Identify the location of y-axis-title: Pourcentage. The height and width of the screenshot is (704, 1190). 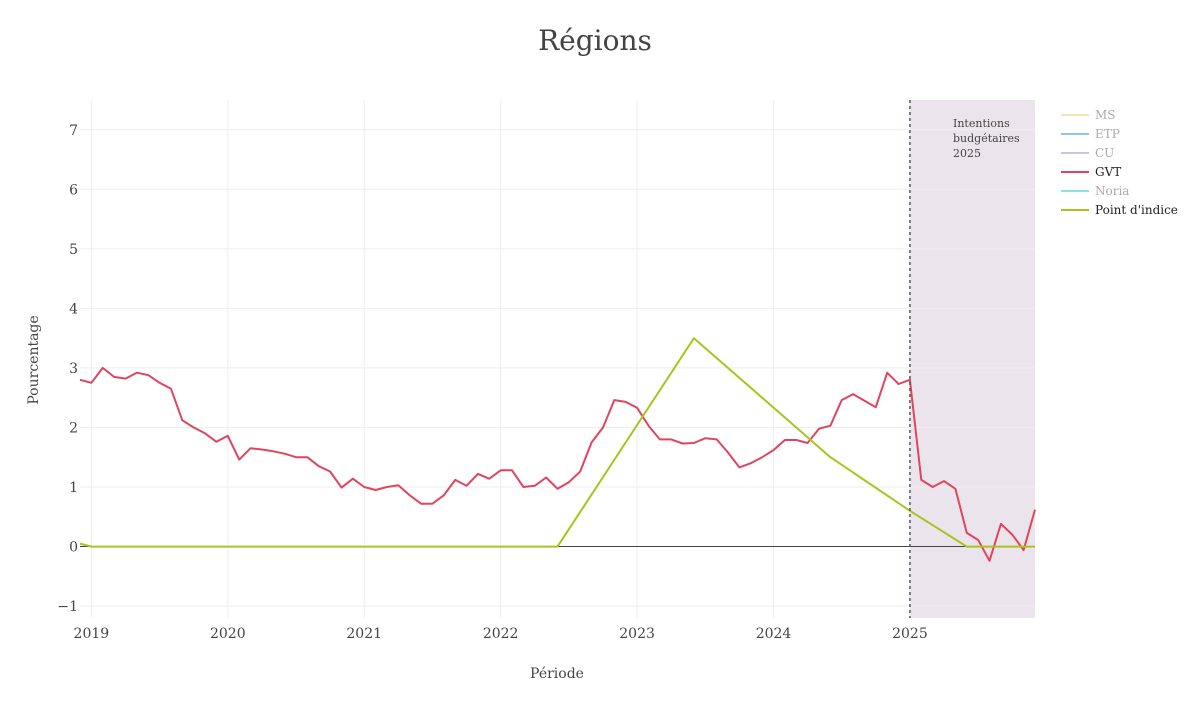
(34, 359).